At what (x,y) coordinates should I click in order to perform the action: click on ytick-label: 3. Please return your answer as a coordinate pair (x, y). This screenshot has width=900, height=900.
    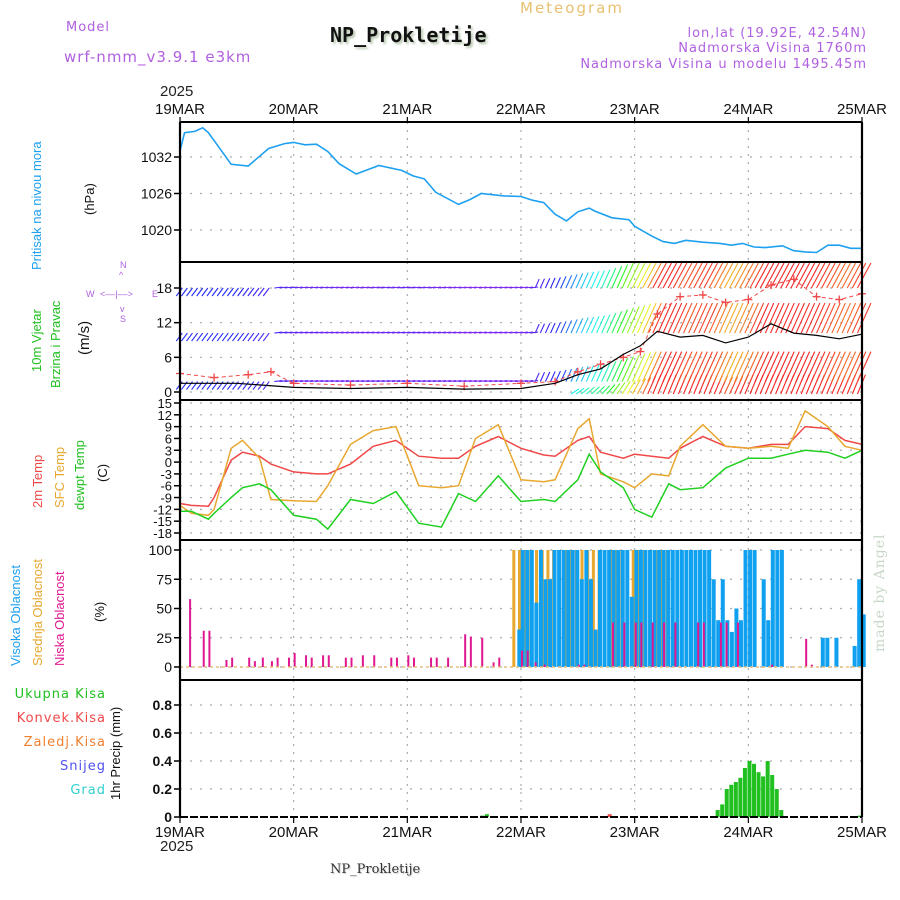
    Looking at the image, I should click on (168, 450).